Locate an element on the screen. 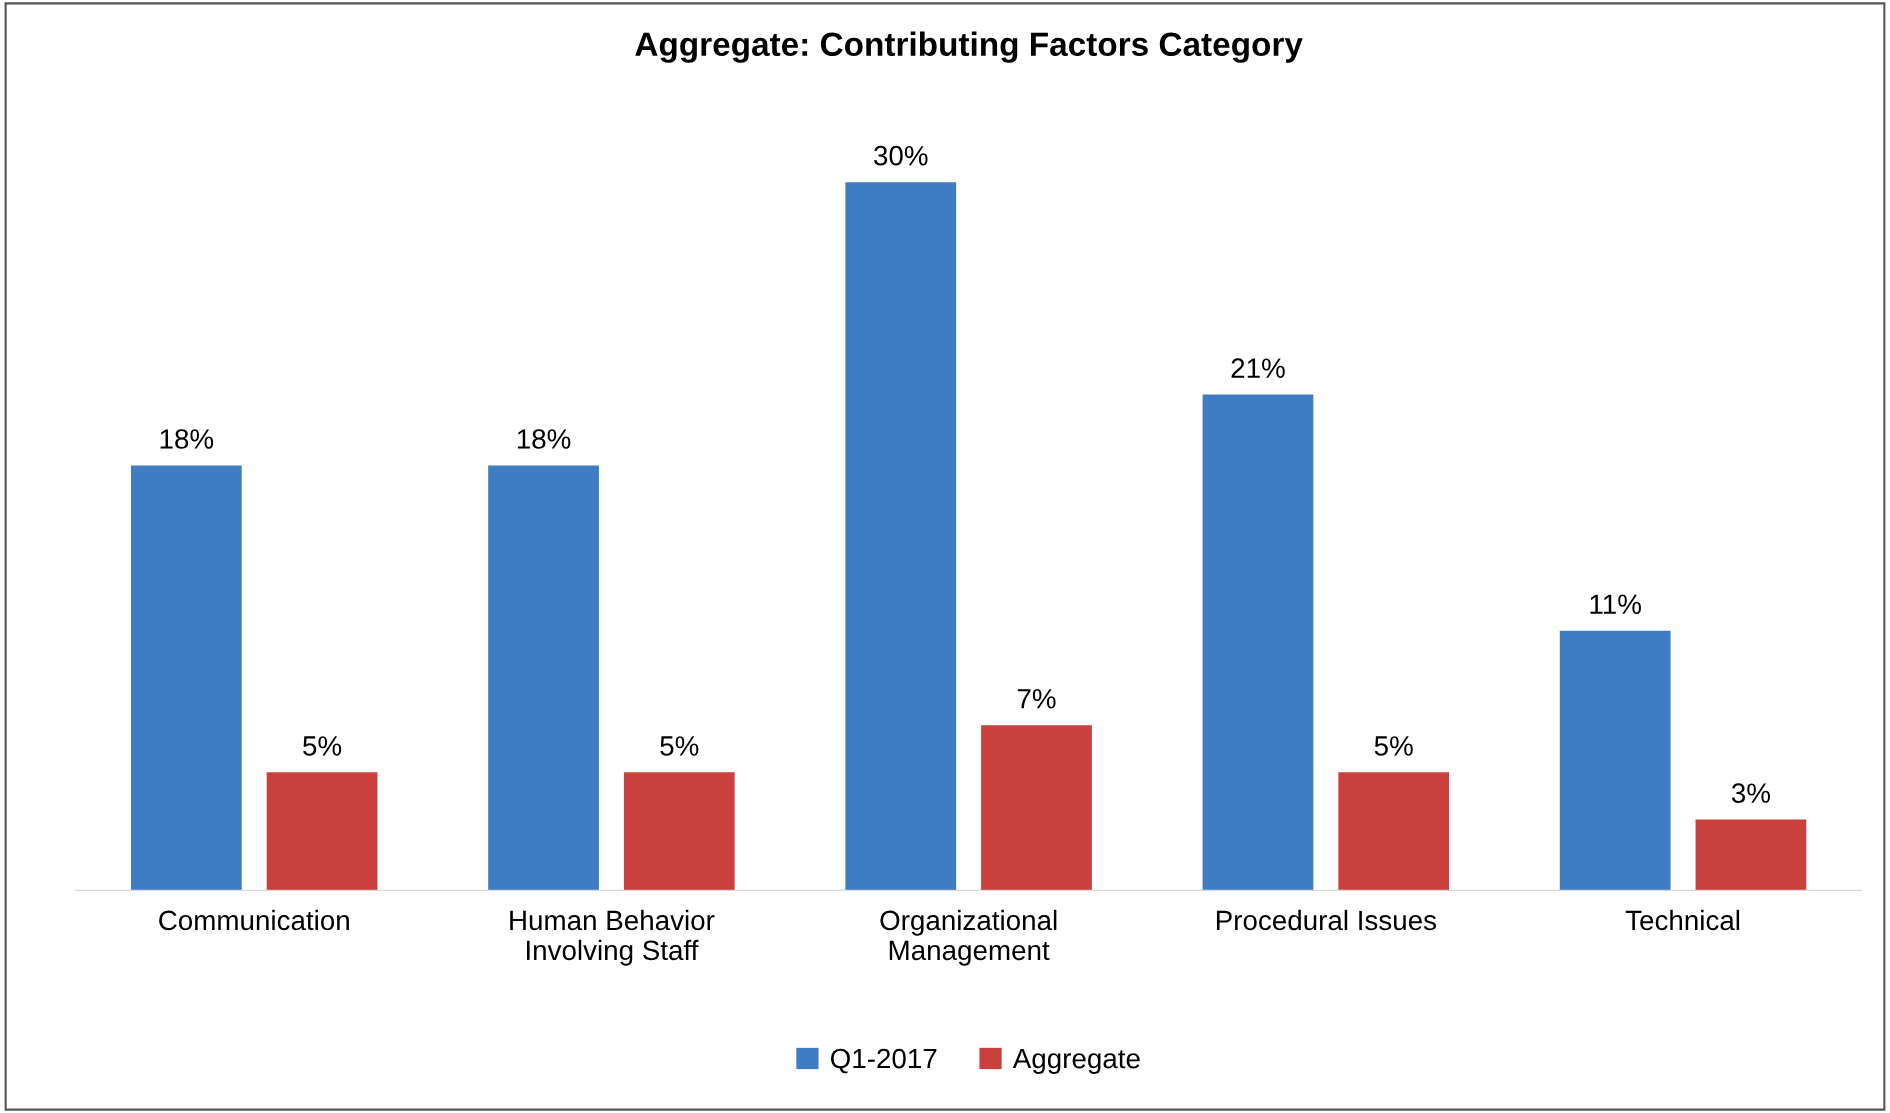 The height and width of the screenshot is (1113, 1890). data-label: 7% is located at coordinates (1036, 698).